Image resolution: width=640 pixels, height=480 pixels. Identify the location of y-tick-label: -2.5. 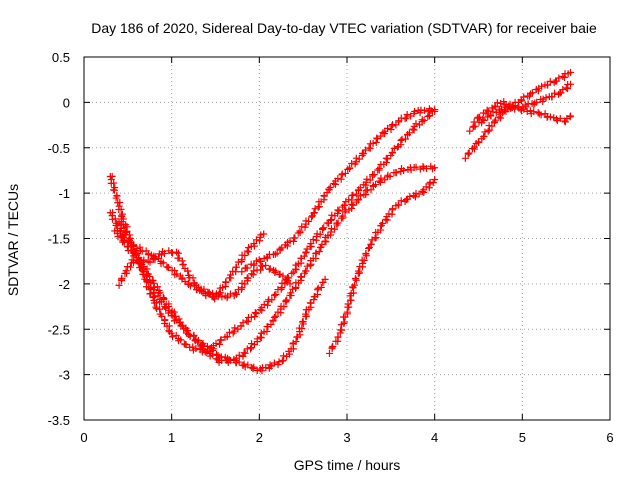
(59, 329).